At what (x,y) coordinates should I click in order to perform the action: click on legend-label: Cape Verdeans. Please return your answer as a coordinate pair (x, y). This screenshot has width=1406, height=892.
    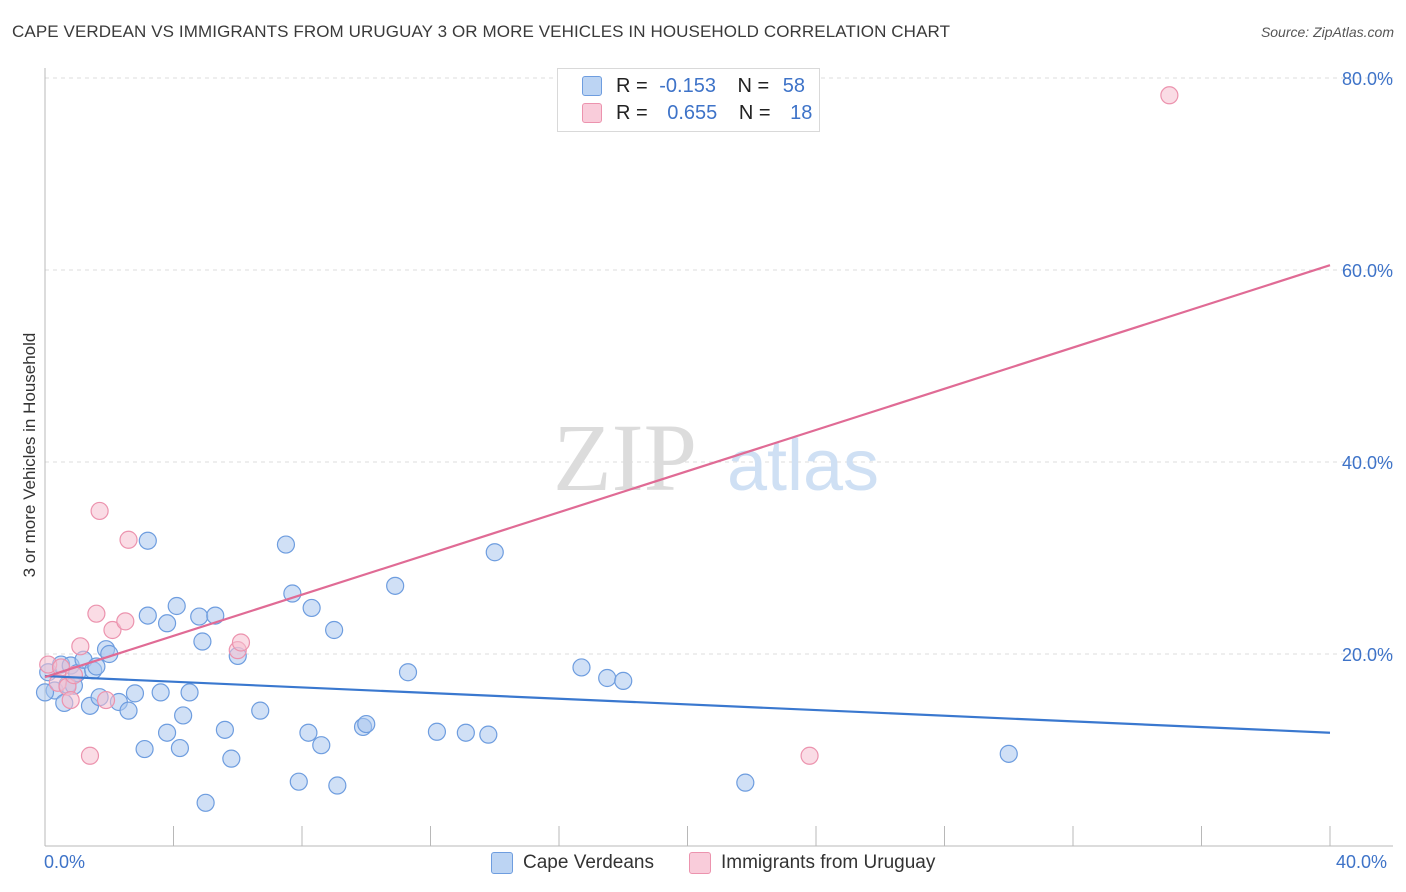
    Looking at the image, I should click on (588, 862).